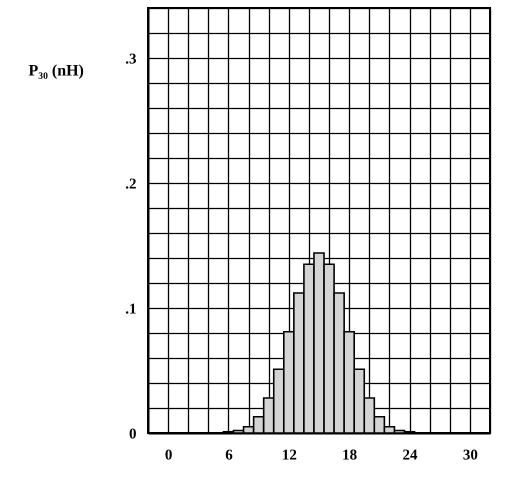  Describe the element at coordinates (168, 456) in the screenshot. I see `x-tick-label: 0` at that location.